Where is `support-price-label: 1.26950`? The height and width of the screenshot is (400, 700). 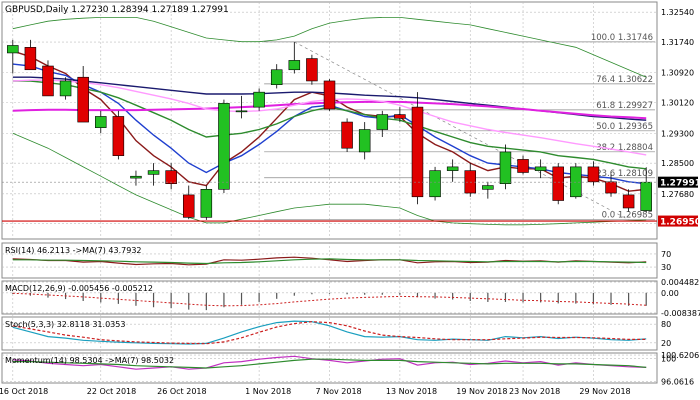
support-price-label: 1.26950 is located at coordinates (680, 223).